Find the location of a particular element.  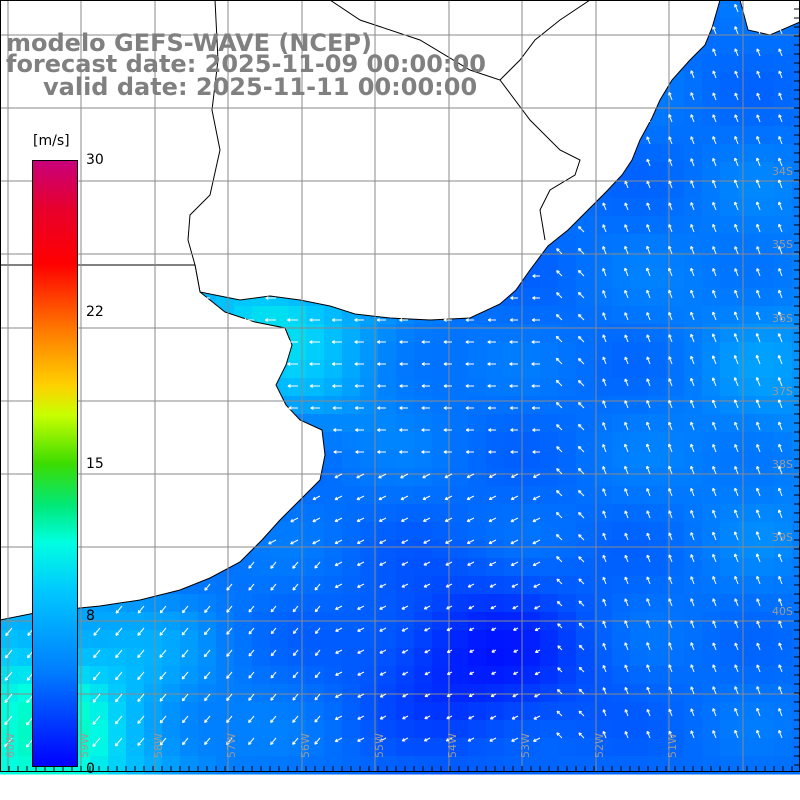

title-valid: valid date: 2025-11-11 00:00:00 is located at coordinates (260, 87).